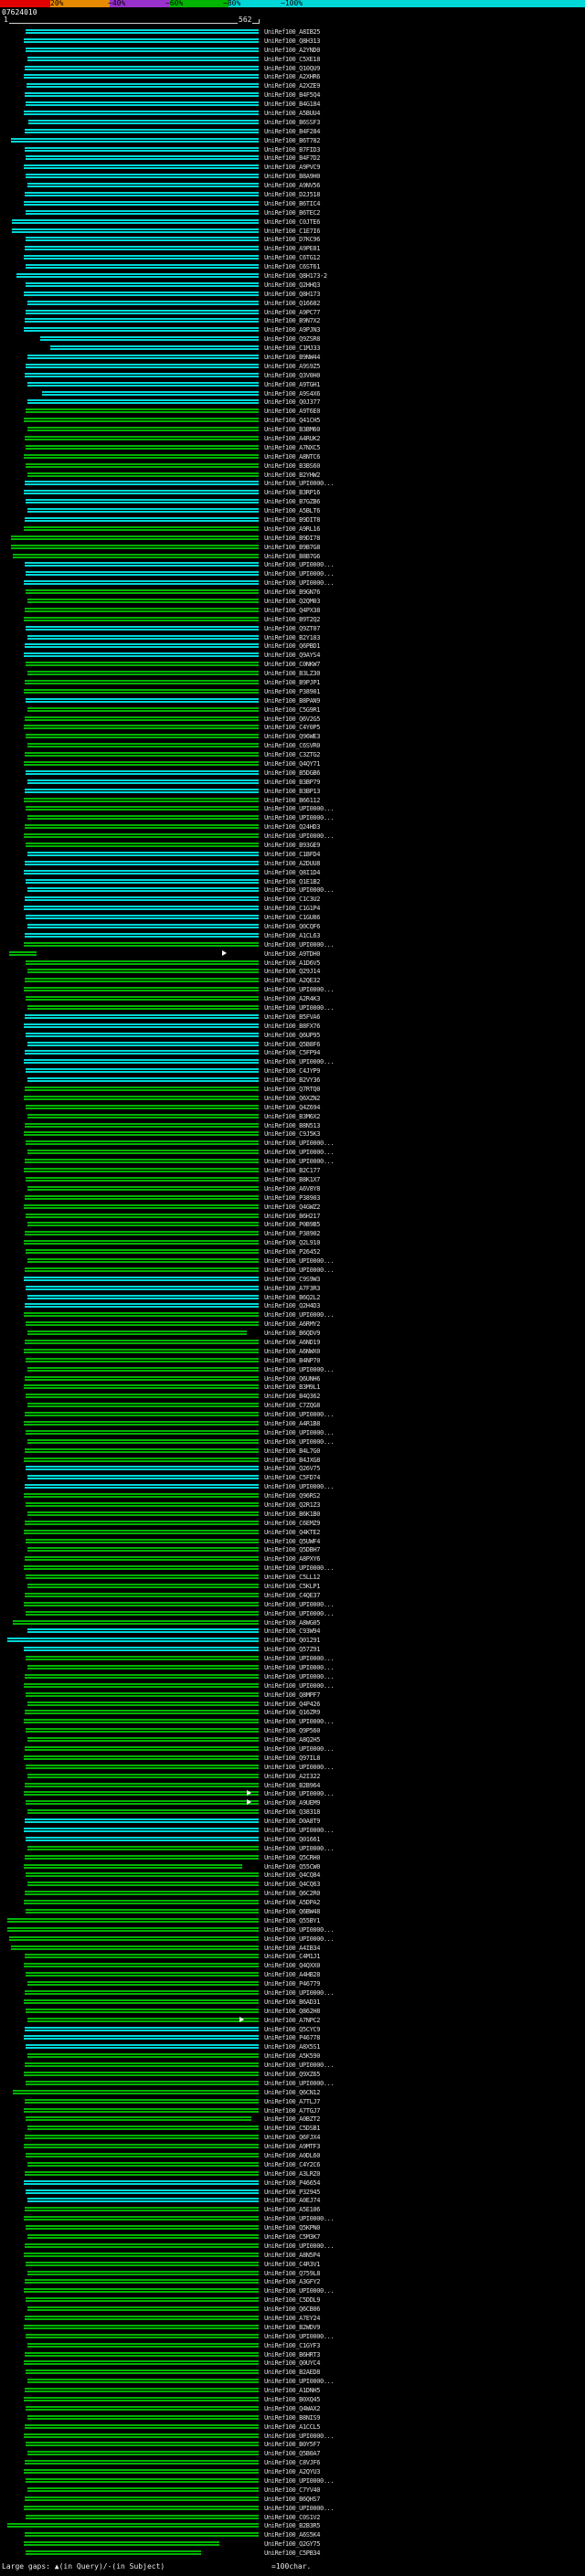 The width and height of the screenshot is (585, 2576). Describe the element at coordinates (293, 2255) in the screenshot. I see `hit-label: UniRef100_A8N5P4` at that location.